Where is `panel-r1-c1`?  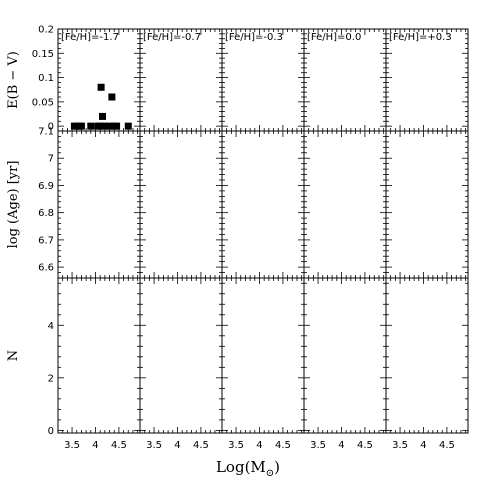 panel-r1-c1 is located at coordinates (181, 204).